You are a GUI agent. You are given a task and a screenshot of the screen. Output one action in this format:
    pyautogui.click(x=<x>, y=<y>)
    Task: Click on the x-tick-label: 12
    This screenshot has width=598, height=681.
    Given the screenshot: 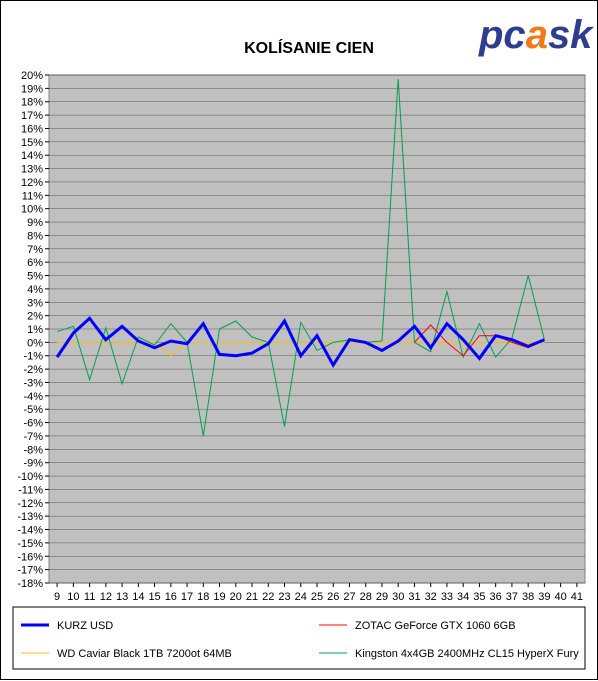 What is the action you would take?
    pyautogui.click(x=106, y=597)
    